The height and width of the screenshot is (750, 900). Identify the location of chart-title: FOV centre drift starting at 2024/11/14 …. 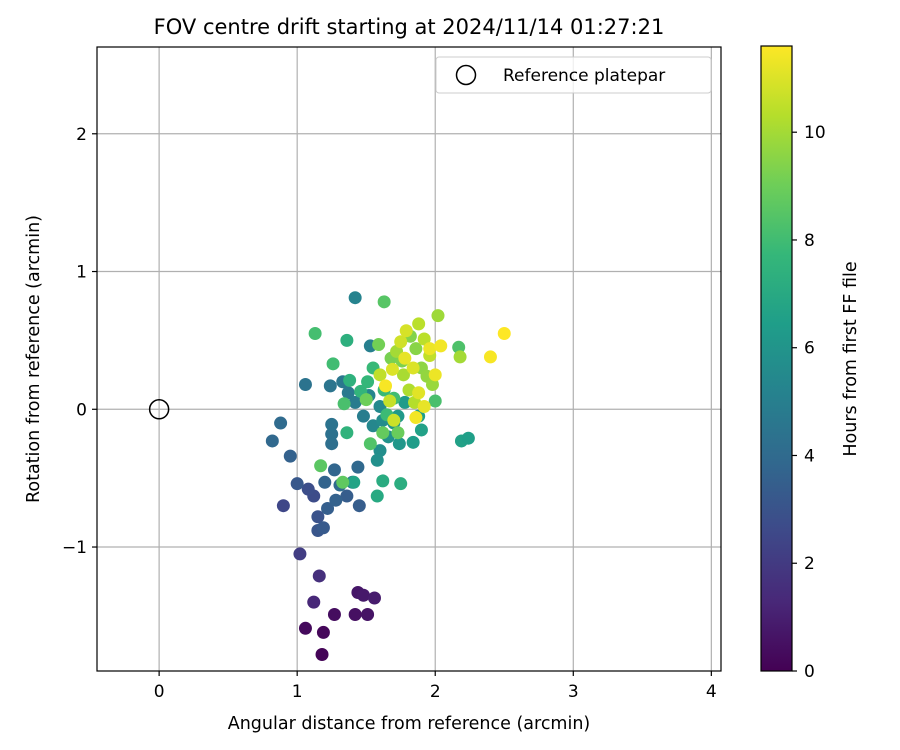
(409, 27).